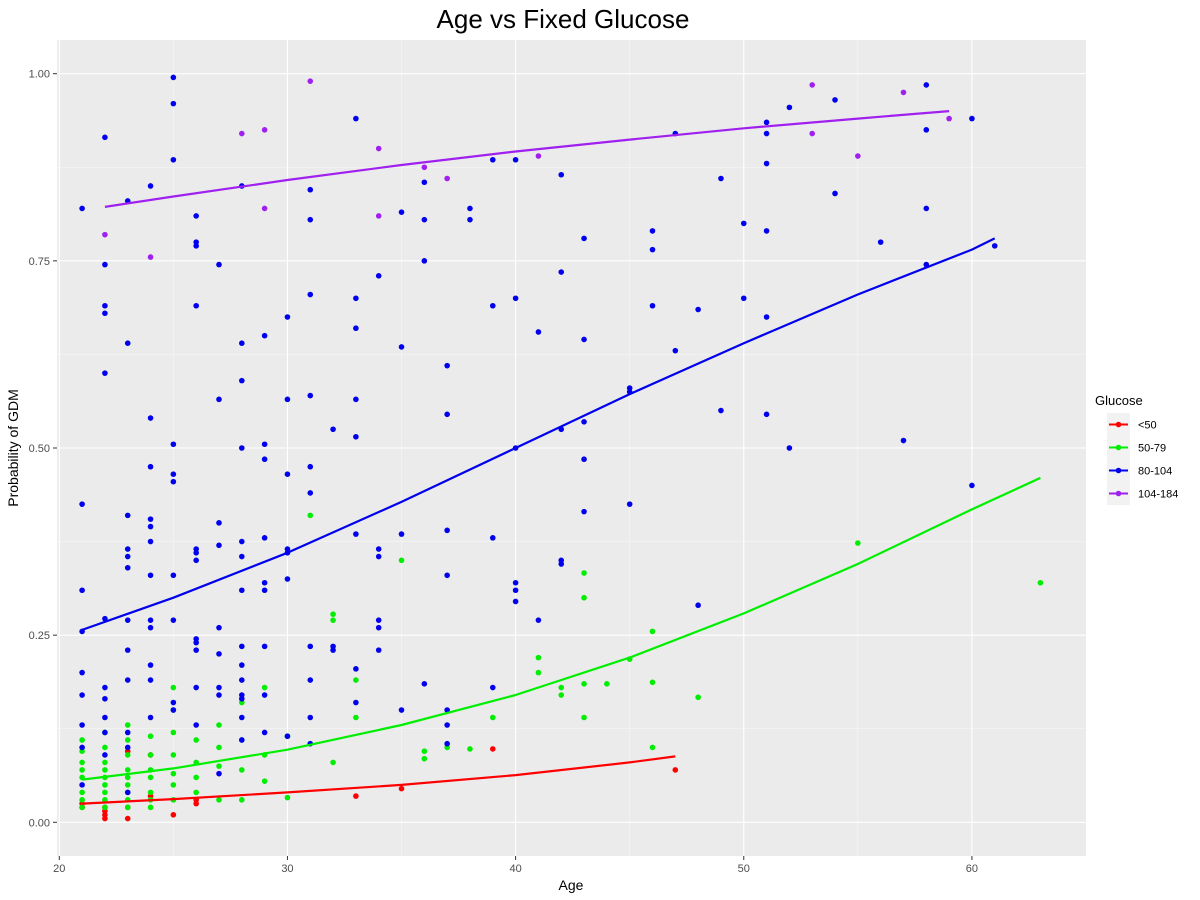 The width and height of the screenshot is (1200, 900). Describe the element at coordinates (39, 449) in the screenshot. I see `y-tick-label: 0.50` at that location.